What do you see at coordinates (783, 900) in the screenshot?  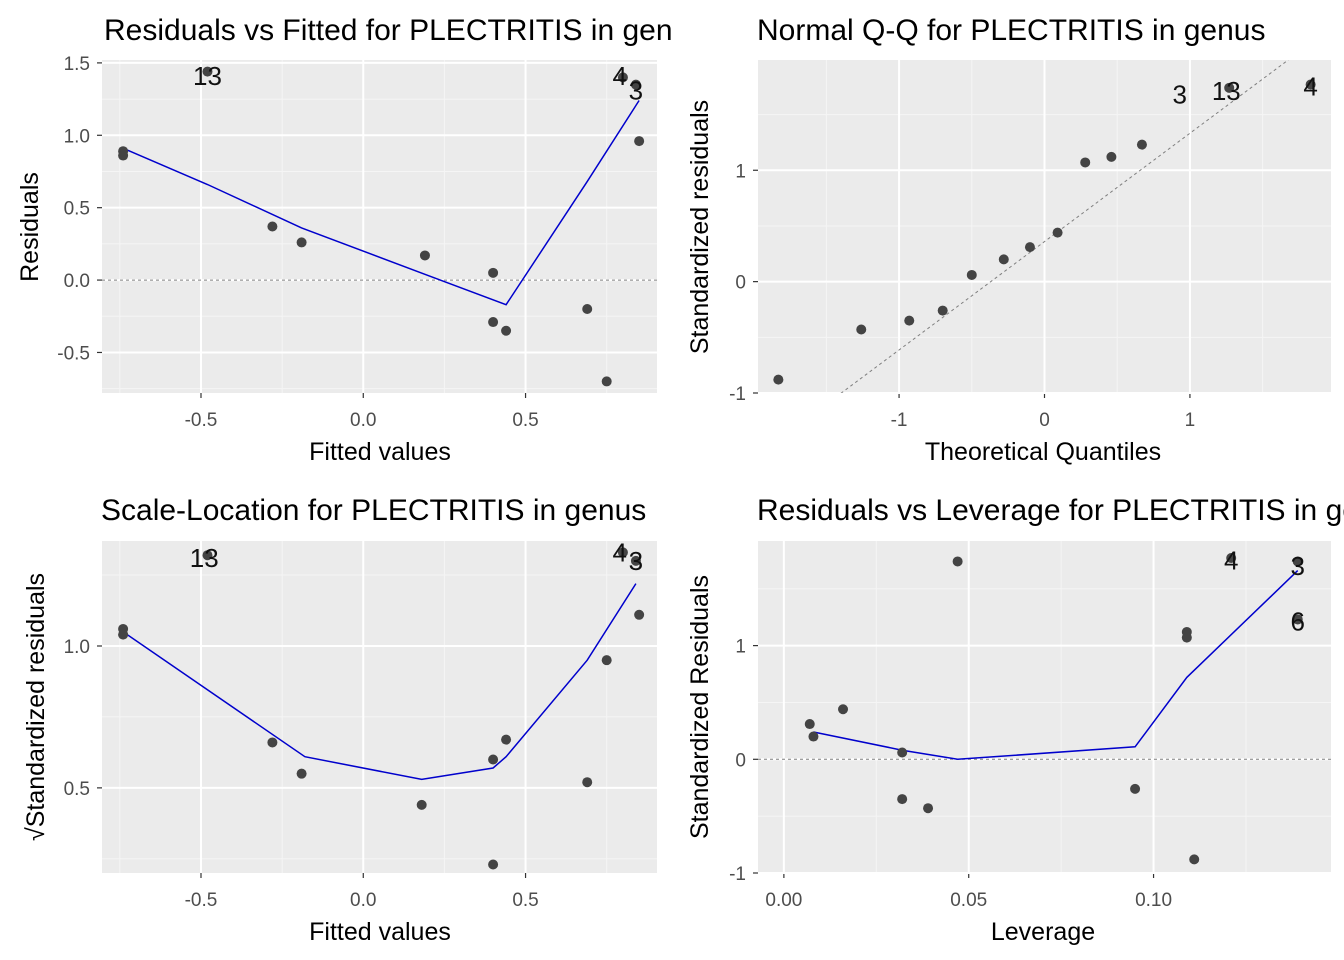 I see `x-tick-label: 0.00` at bounding box center [783, 900].